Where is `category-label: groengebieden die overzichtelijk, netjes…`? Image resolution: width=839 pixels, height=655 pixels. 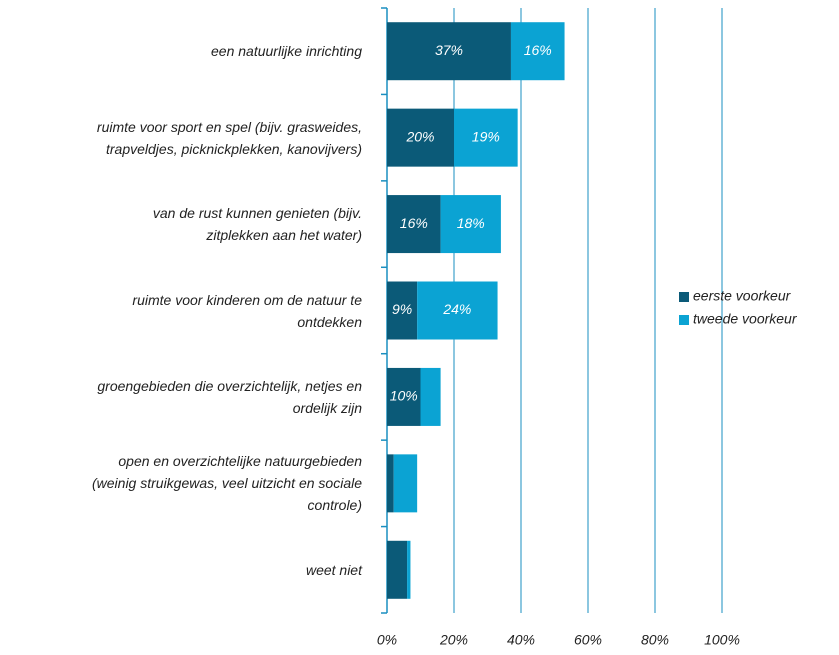
category-label: groengebieden die overzichtelijk, netjes… is located at coordinates (229, 396).